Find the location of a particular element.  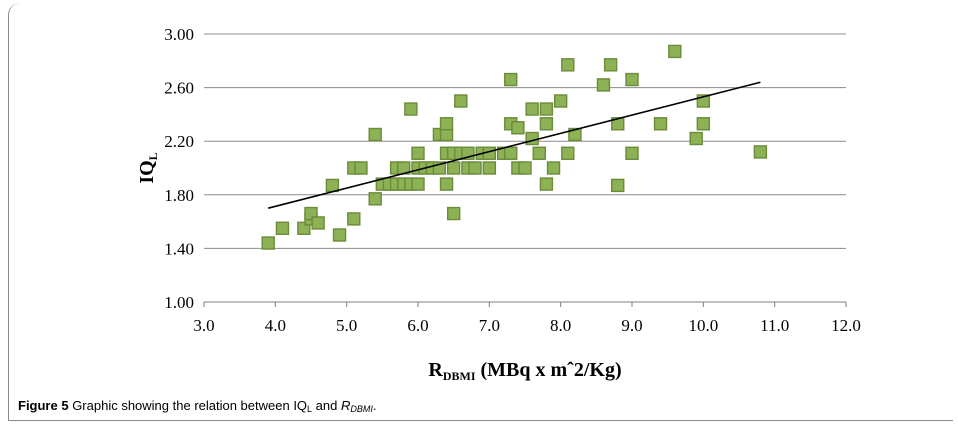

x-tick-label: 6.0 is located at coordinates (417, 325).